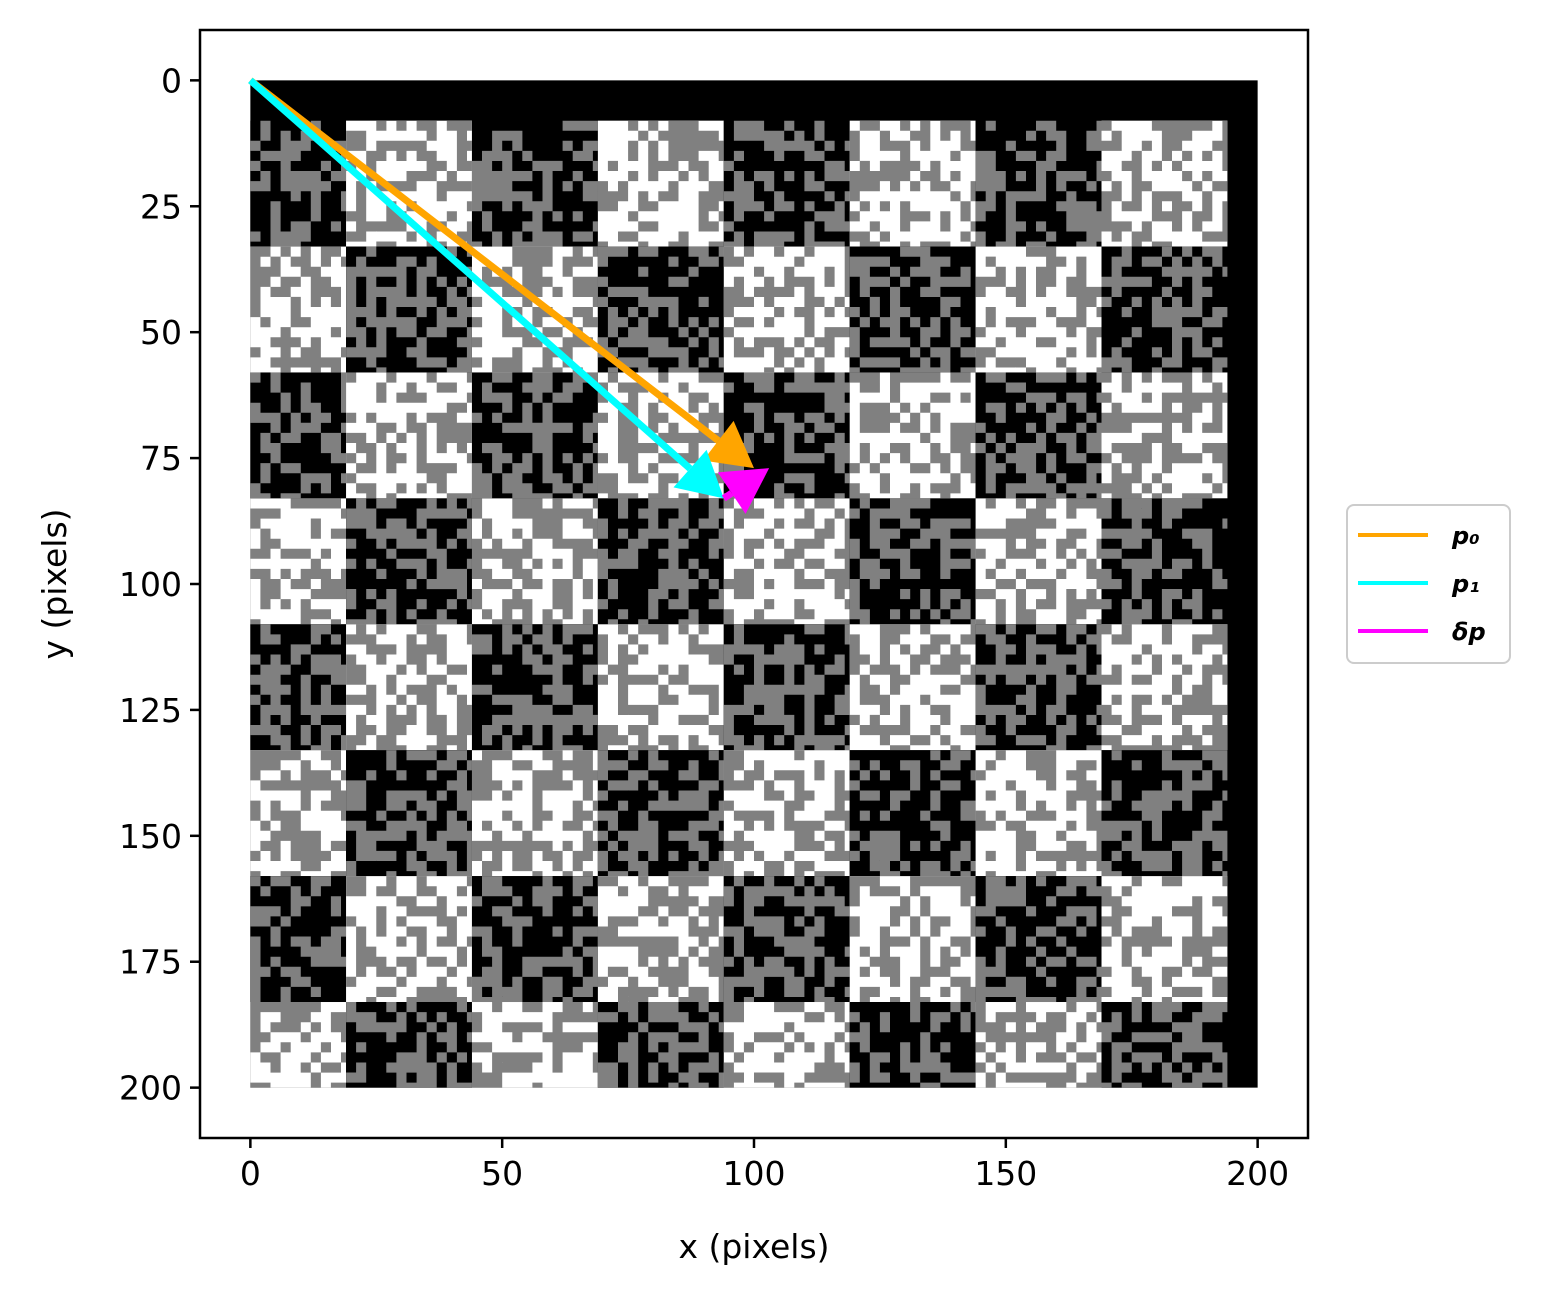 The width and height of the screenshot is (1541, 1298). Describe the element at coordinates (161, 206) in the screenshot. I see `y-tick-label: 25` at that location.